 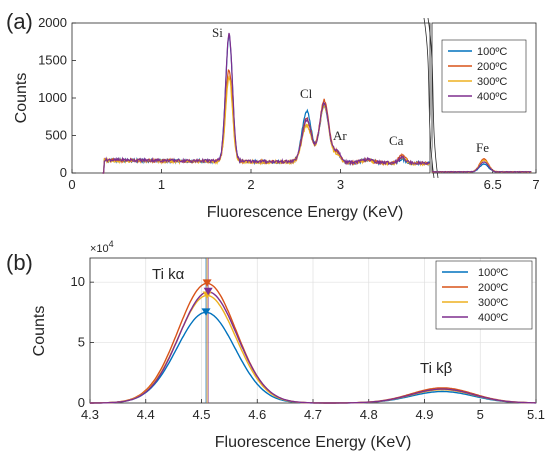 What do you see at coordinates (90, 414) in the screenshot?
I see `x-tick-label: 4.3` at bounding box center [90, 414].